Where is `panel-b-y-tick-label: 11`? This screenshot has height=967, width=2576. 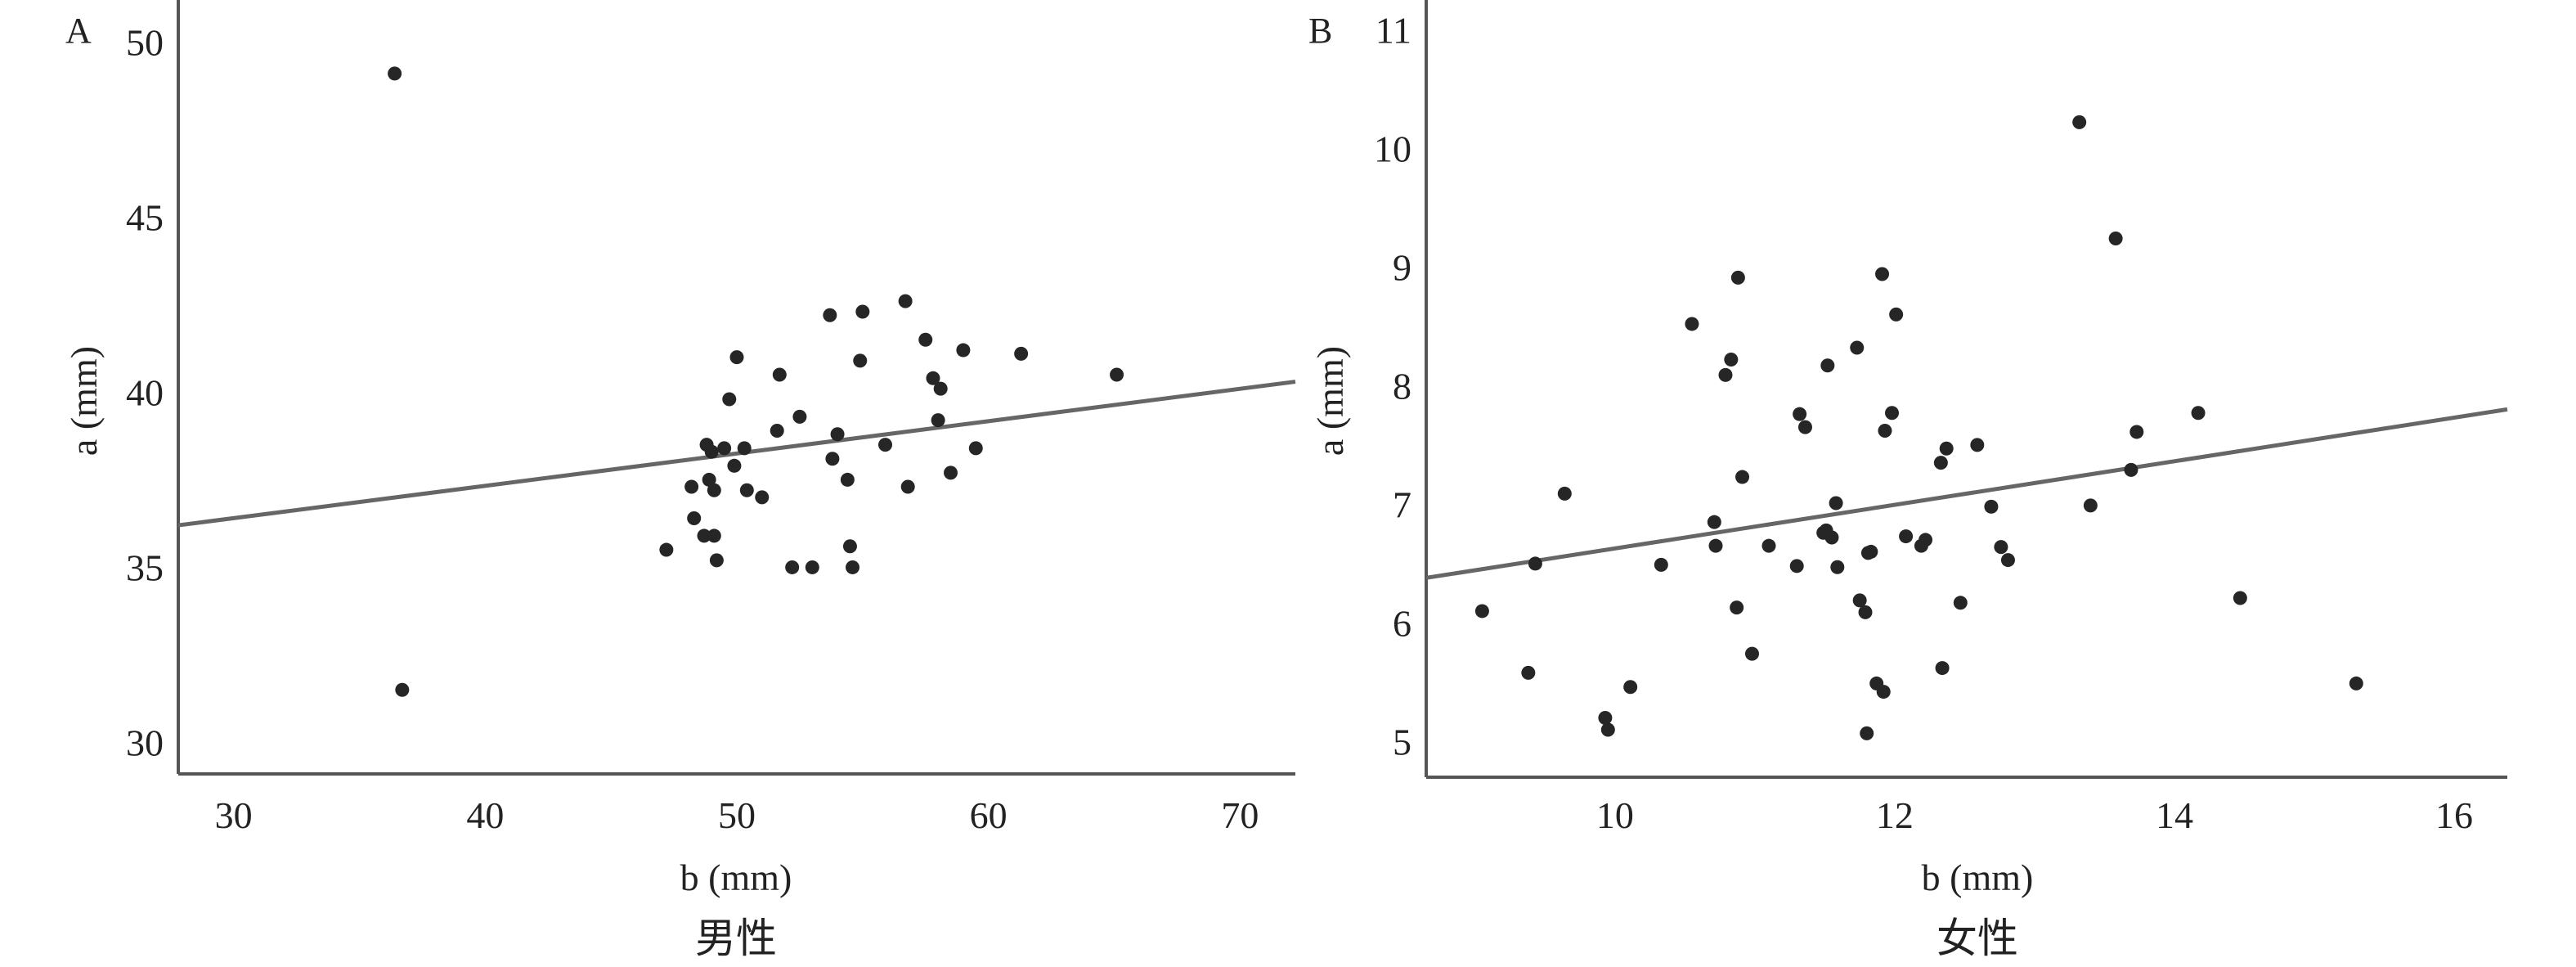 panel-b-y-tick-label: 11 is located at coordinates (1393, 30).